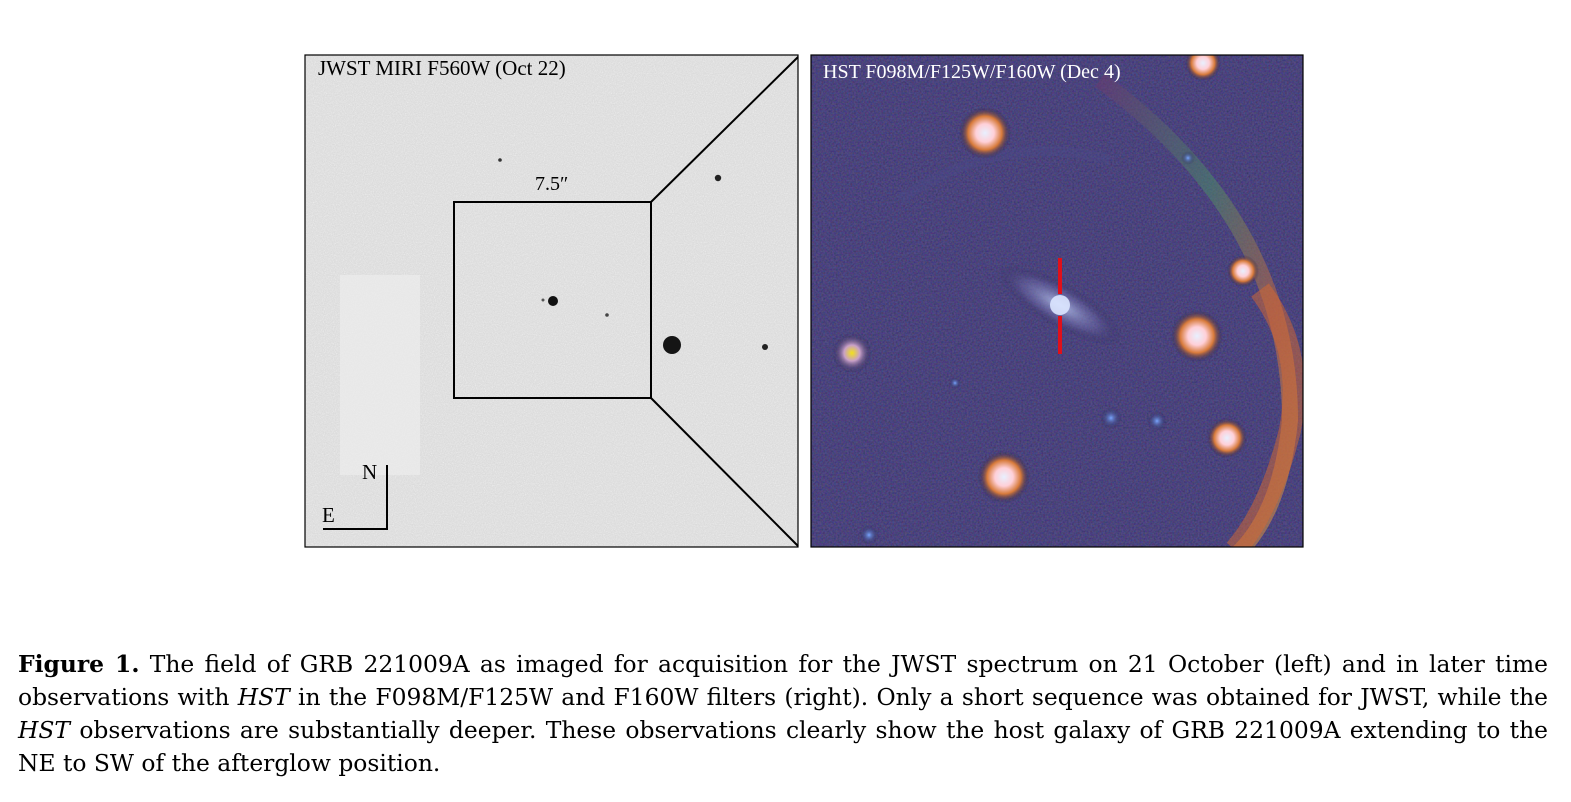  Describe the element at coordinates (724, 472) in the screenshot. I see `zoom-line-bottom` at that location.